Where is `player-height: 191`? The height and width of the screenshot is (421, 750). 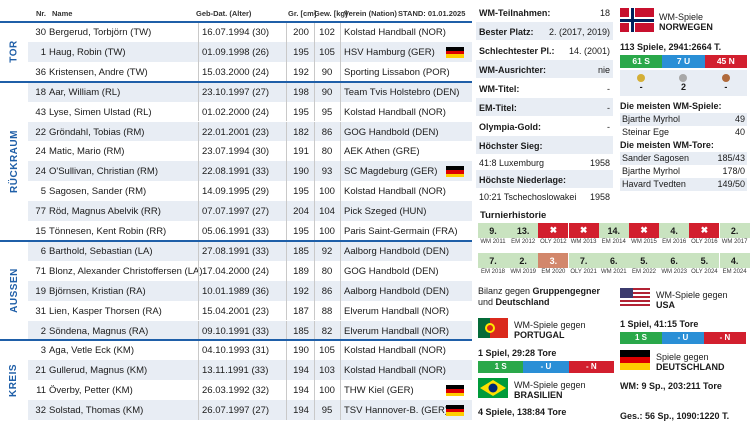 player-height: 191 is located at coordinates (301, 152).